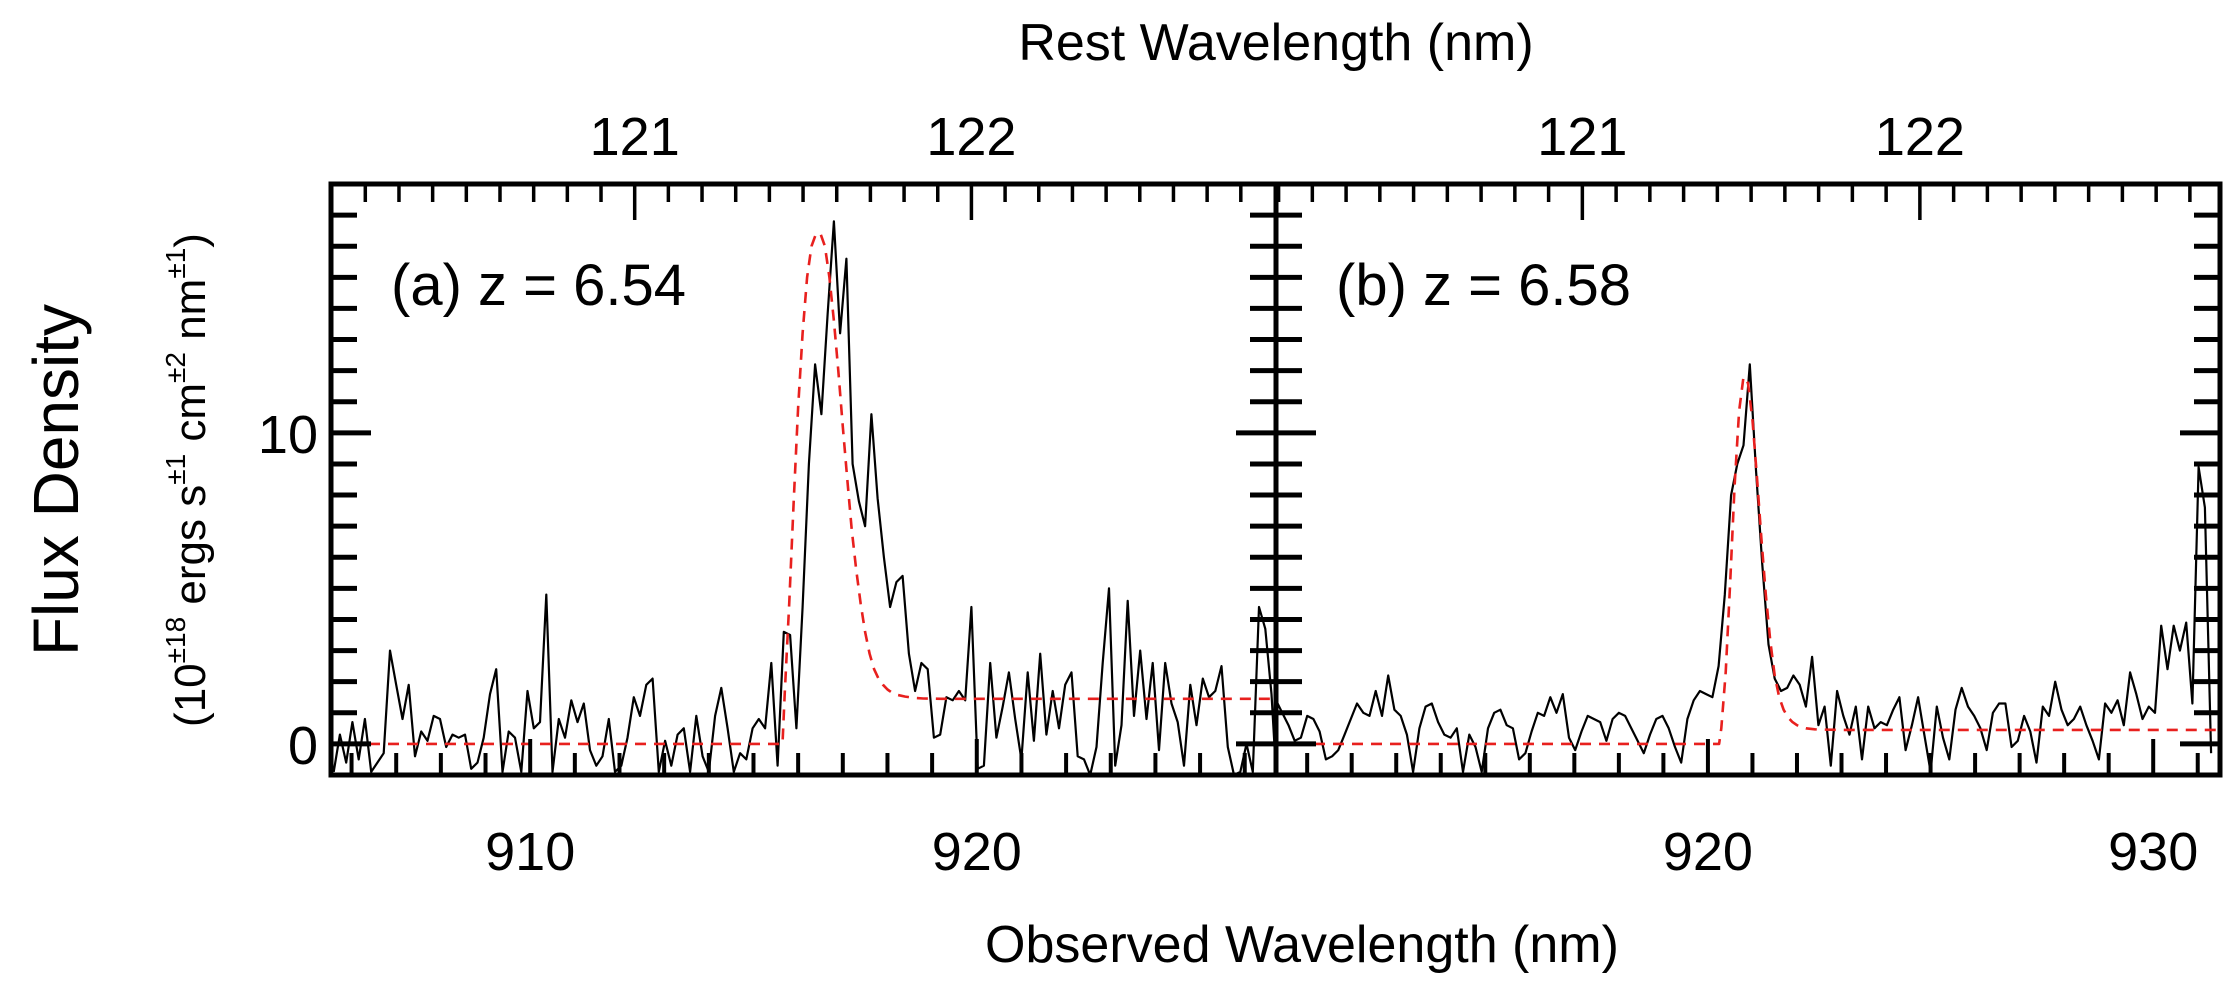  Describe the element at coordinates (190, 418) in the screenshot. I see `units-t2: cm` at that location.